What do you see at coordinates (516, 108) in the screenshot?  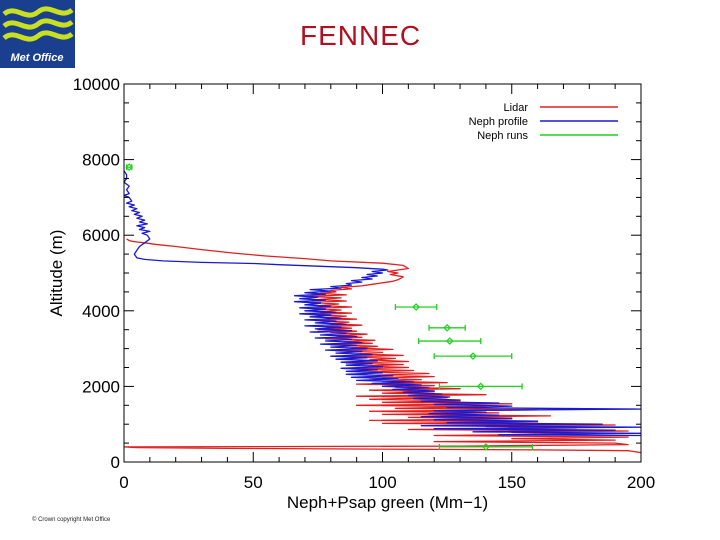 I see `legend-label: Lidar` at bounding box center [516, 108].